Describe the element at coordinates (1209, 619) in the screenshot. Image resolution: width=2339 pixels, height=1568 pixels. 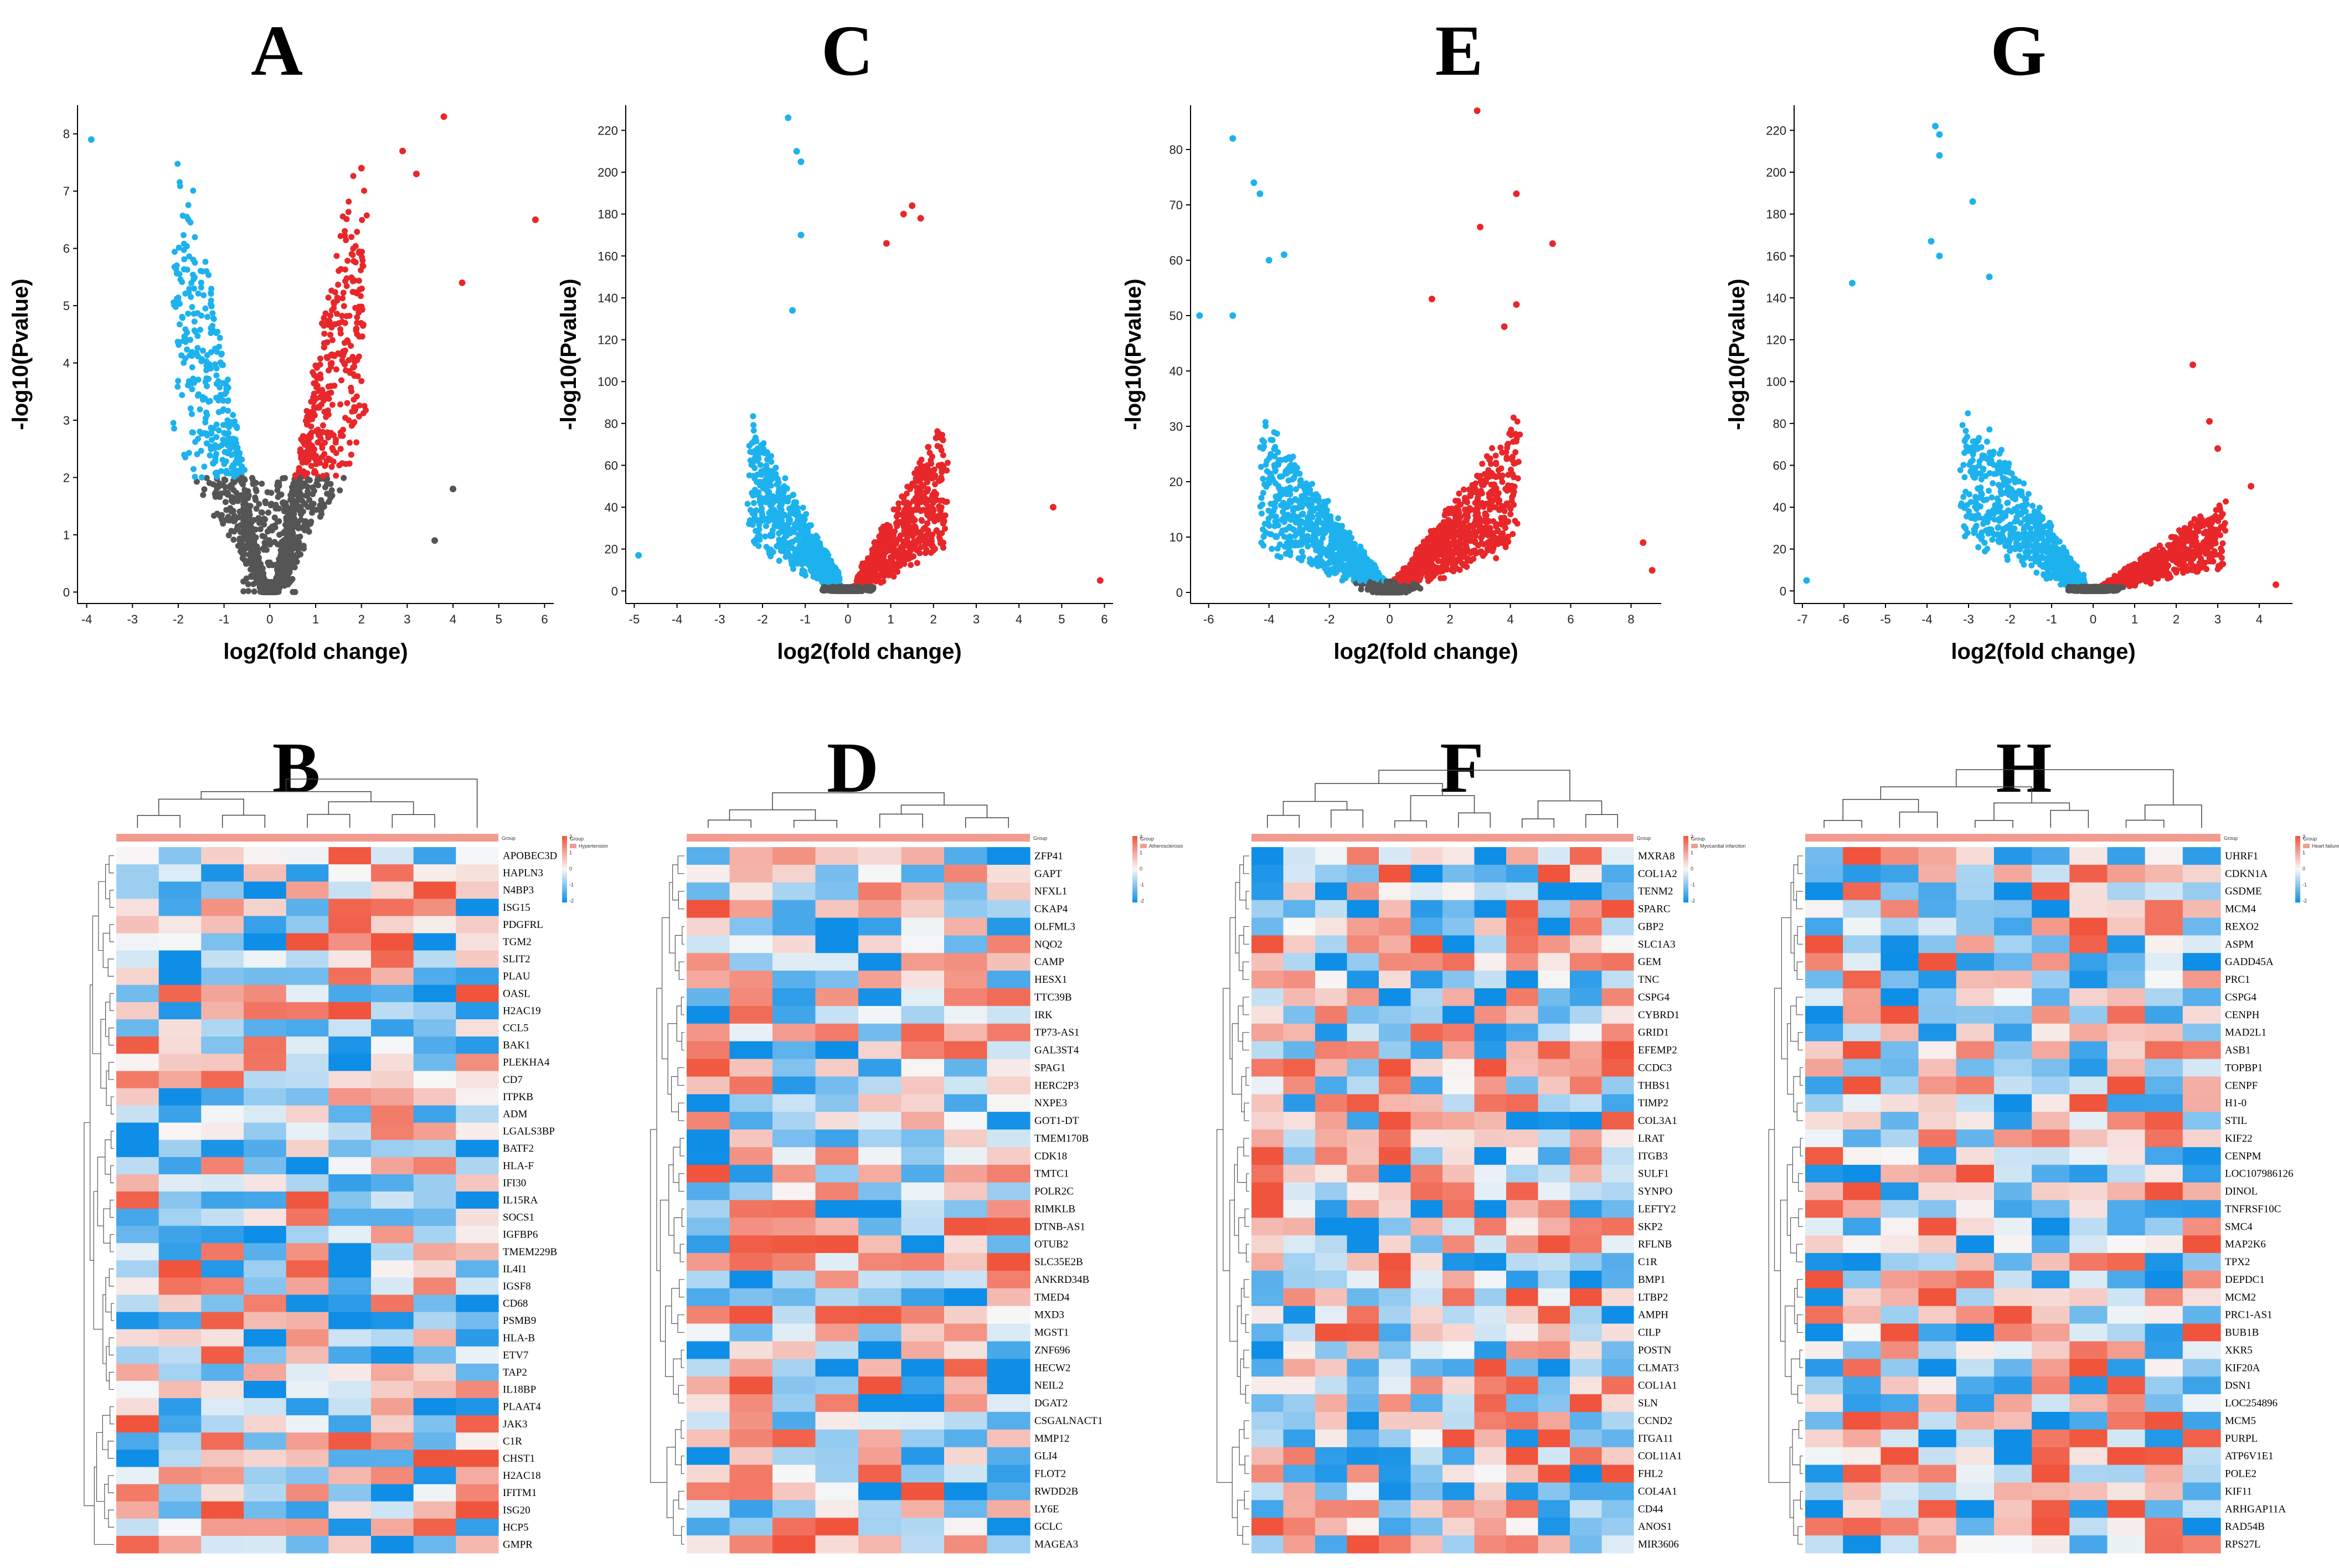
I see `x-tick-label: -6` at that location.